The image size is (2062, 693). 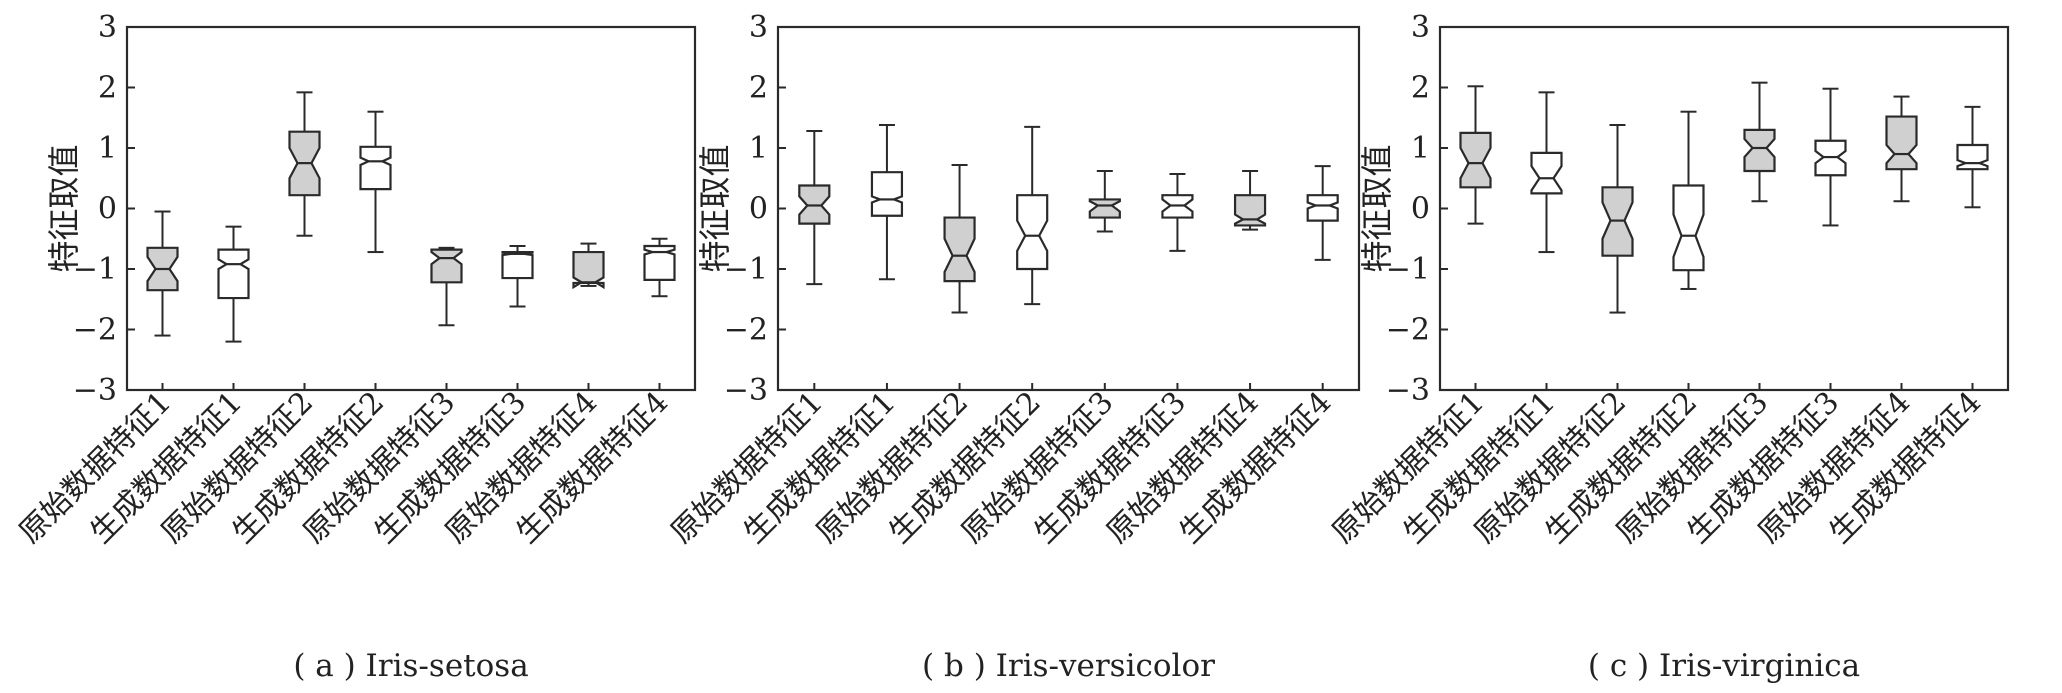 I want to click on panel-caption: ( a ) Iris-setosa, so click(x=410, y=666).